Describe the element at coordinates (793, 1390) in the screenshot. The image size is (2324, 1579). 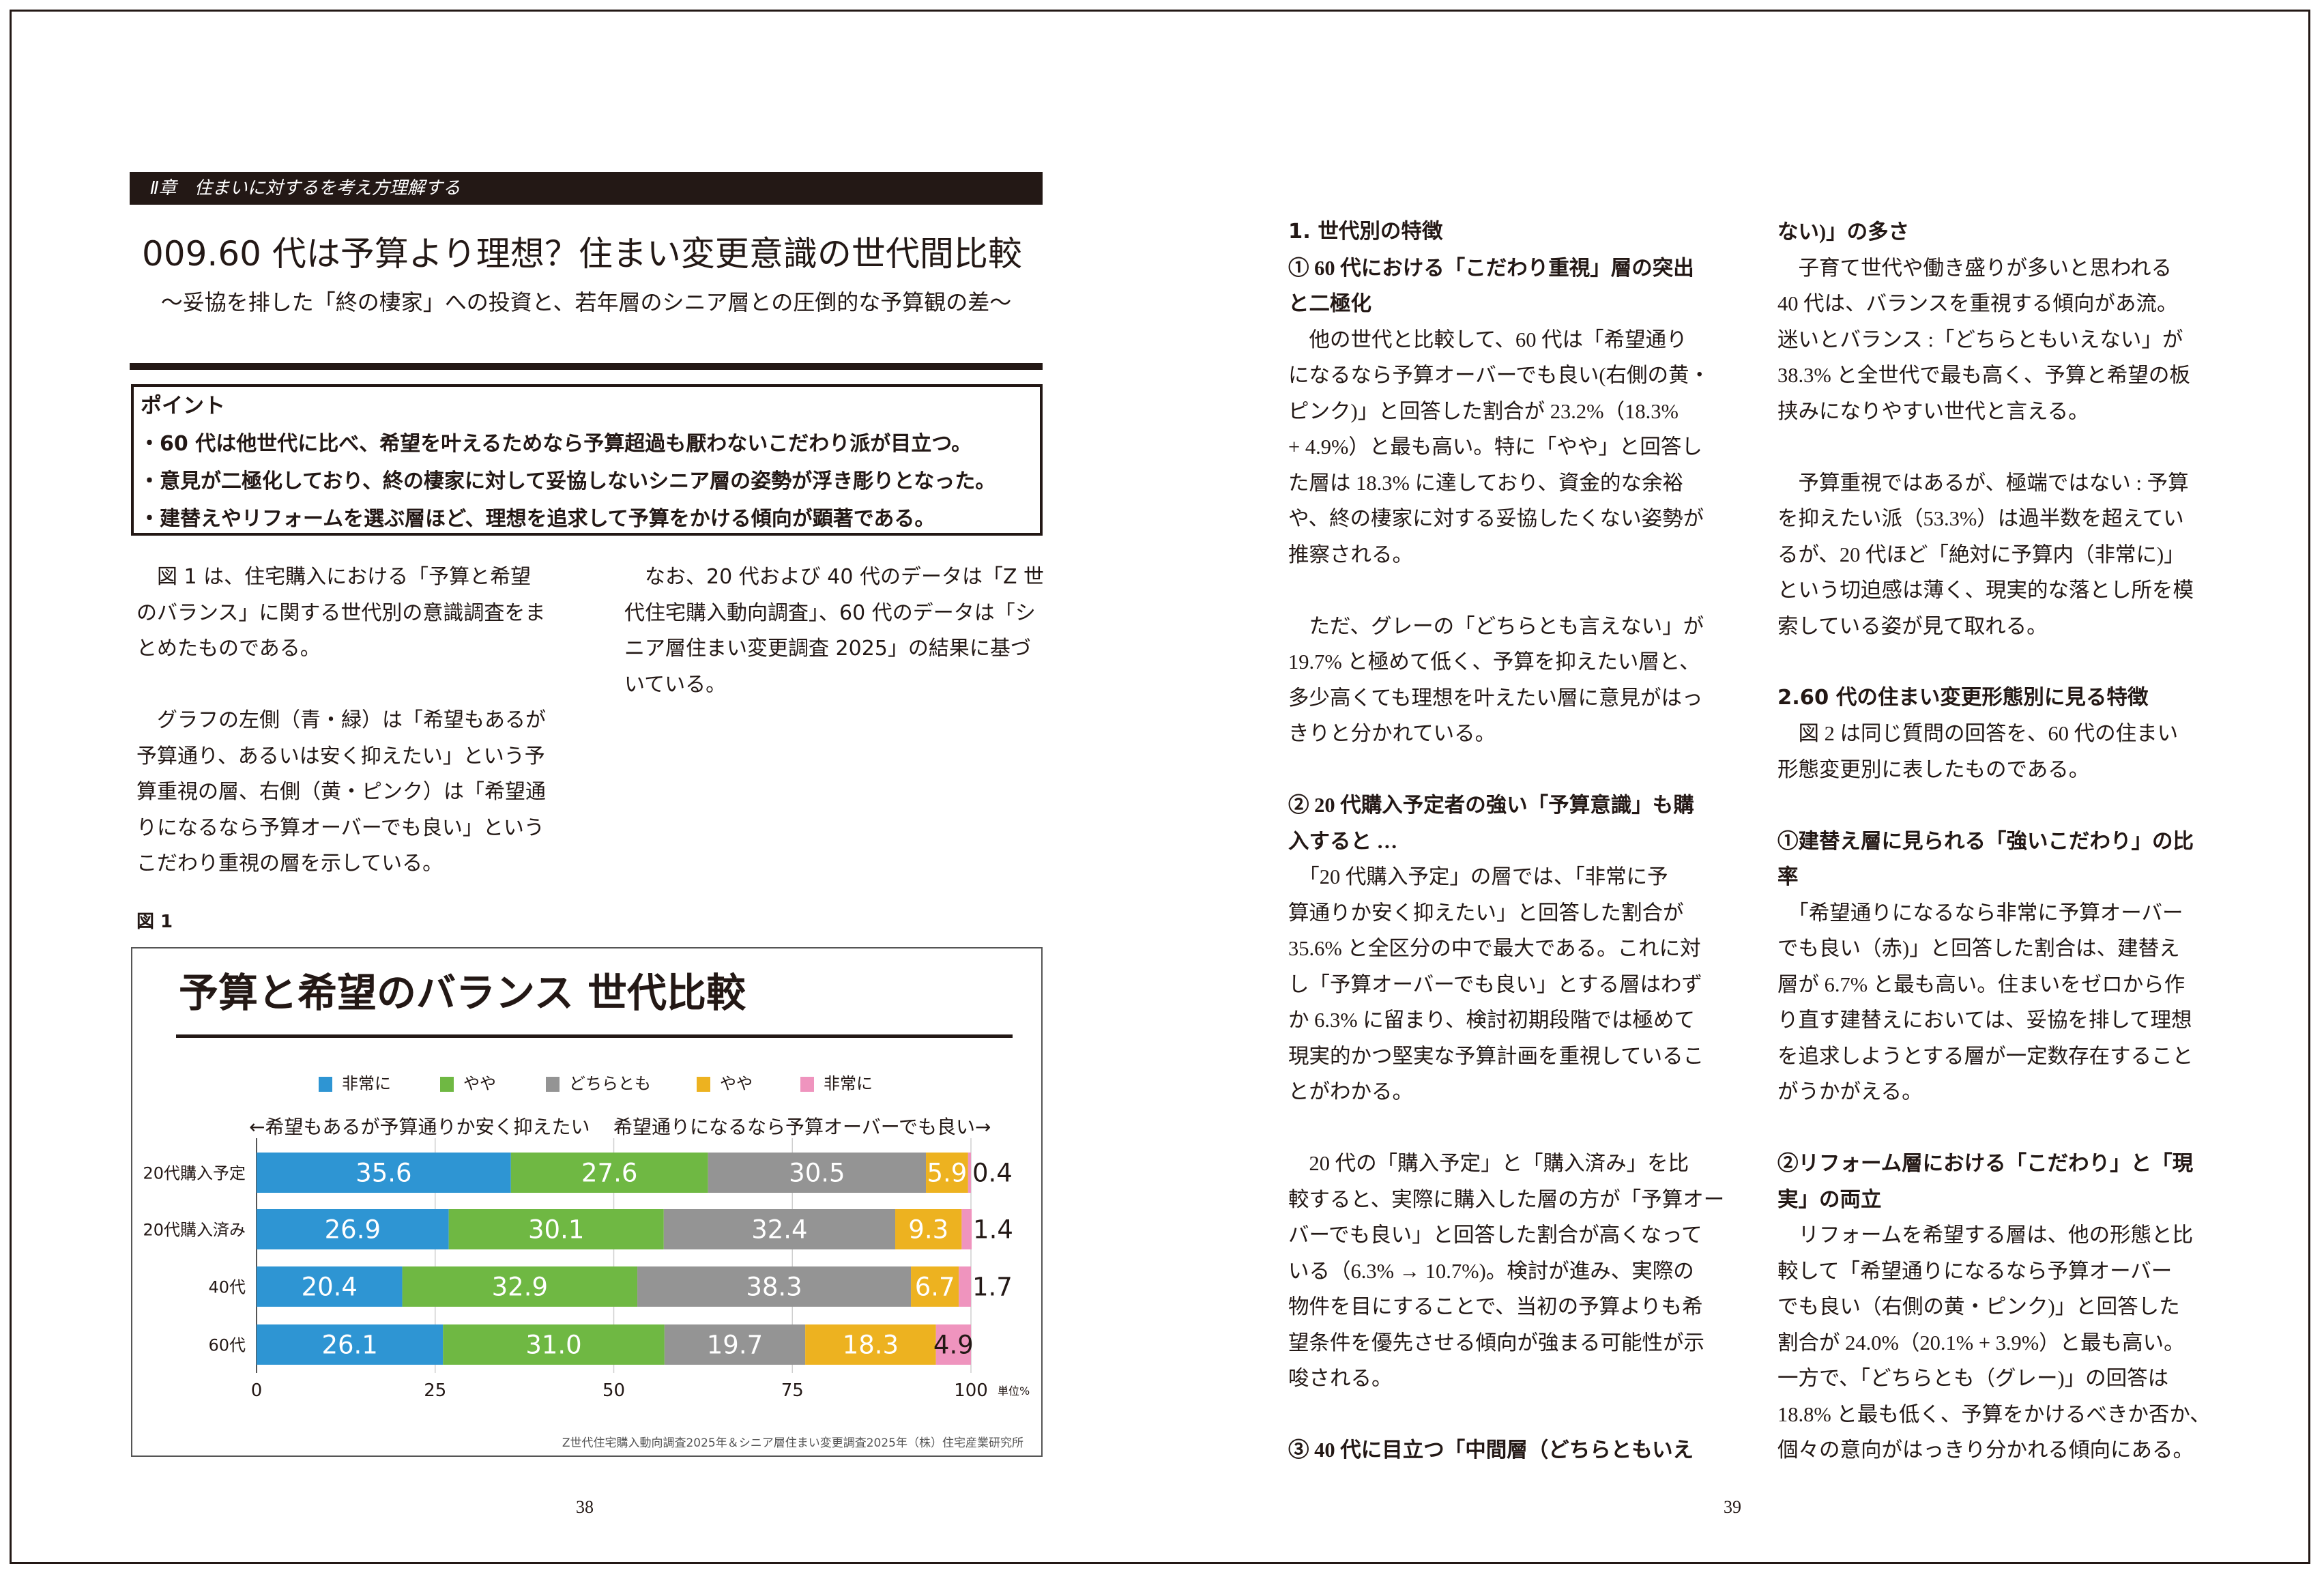
I see `x-tick-label: 75` at that location.